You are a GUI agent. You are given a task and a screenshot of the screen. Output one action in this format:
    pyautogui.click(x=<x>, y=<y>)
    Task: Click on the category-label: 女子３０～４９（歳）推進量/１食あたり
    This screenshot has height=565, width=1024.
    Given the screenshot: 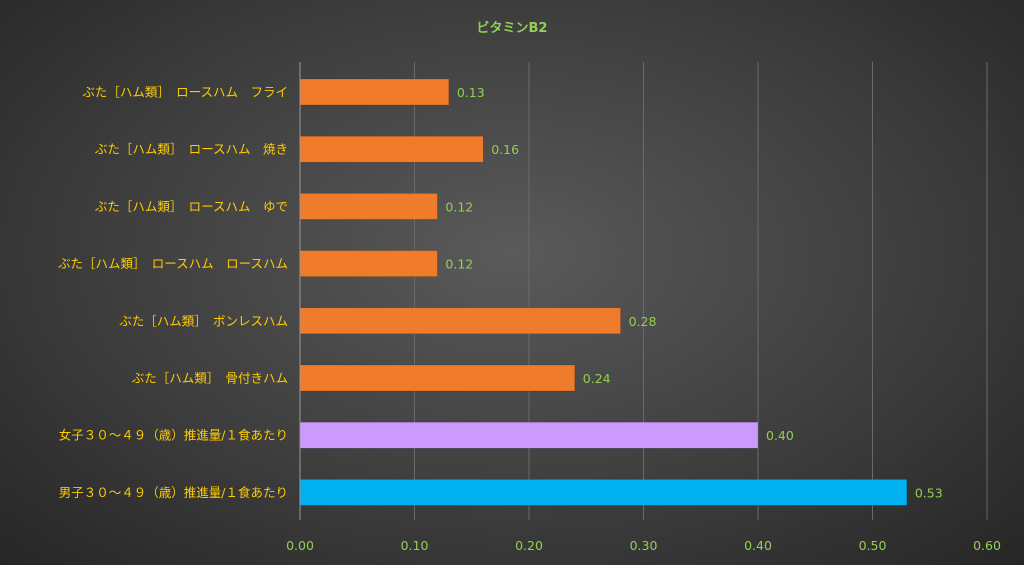 What is the action you would take?
    pyautogui.click(x=173, y=435)
    